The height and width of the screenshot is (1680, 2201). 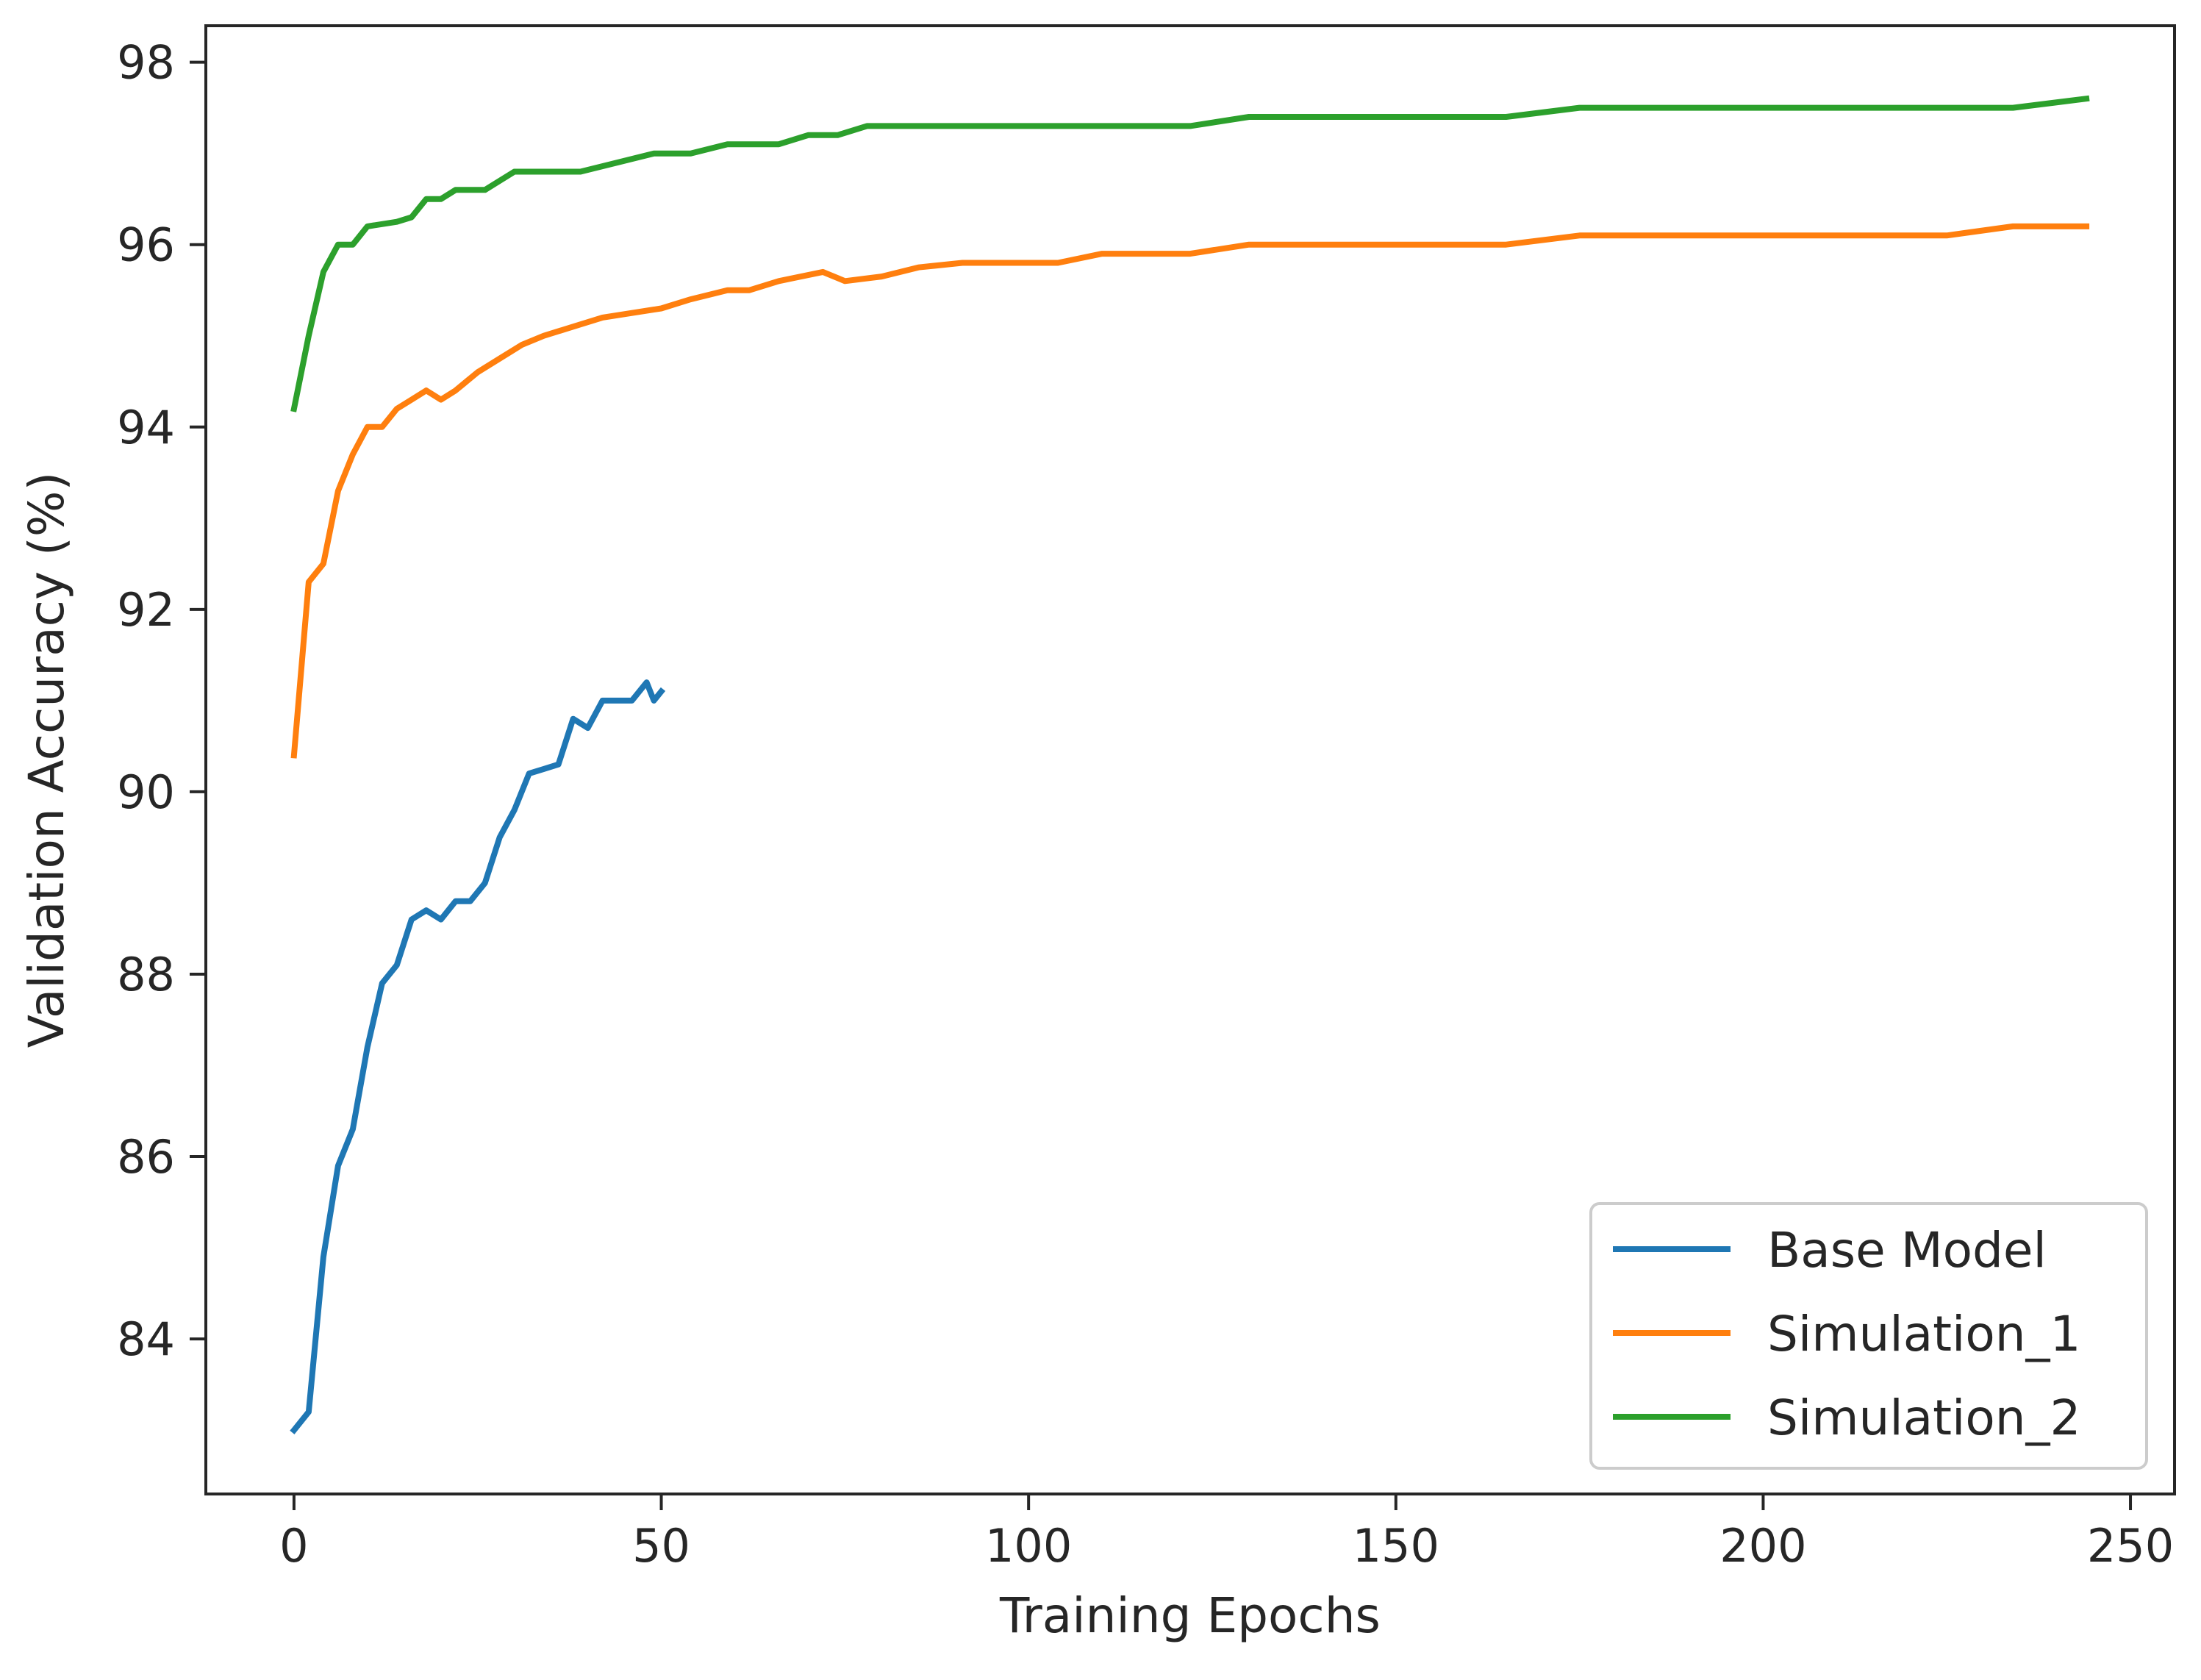 I want to click on x-tick-label: 0, so click(x=294, y=1546).